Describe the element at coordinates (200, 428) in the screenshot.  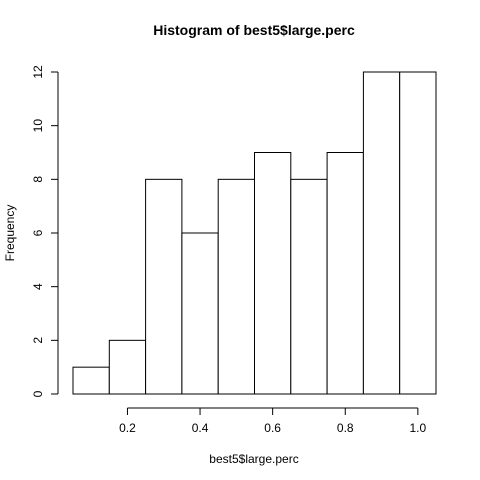
I see `x-tick-label: 0.4` at that location.